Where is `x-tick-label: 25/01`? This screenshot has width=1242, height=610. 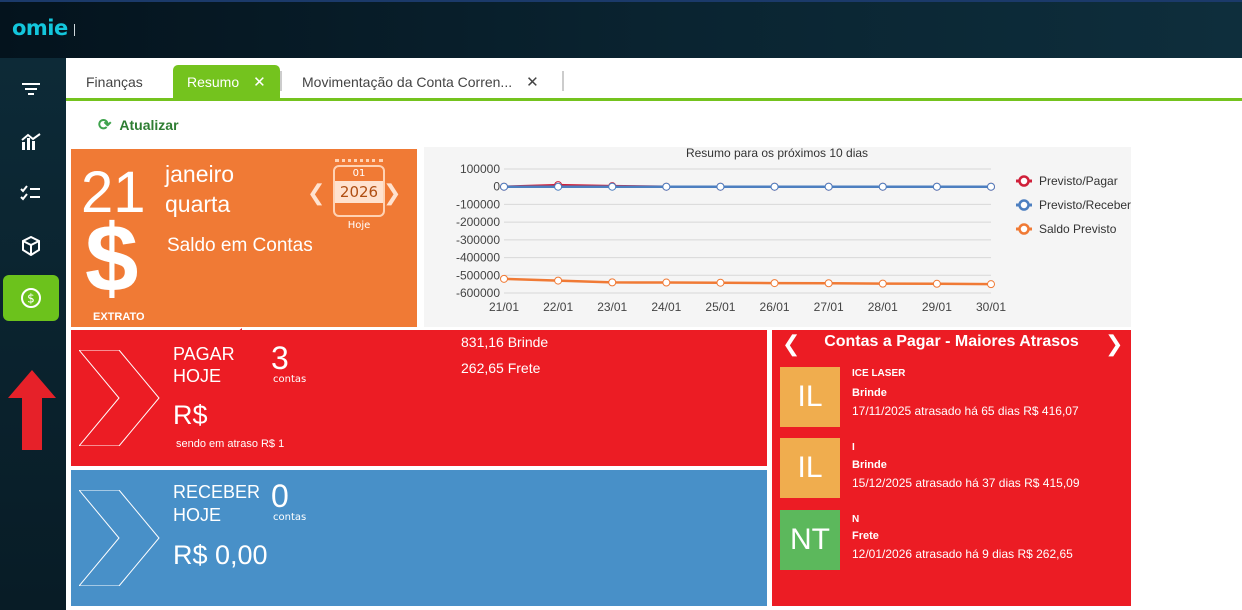 x-tick-label: 25/01 is located at coordinates (720, 307).